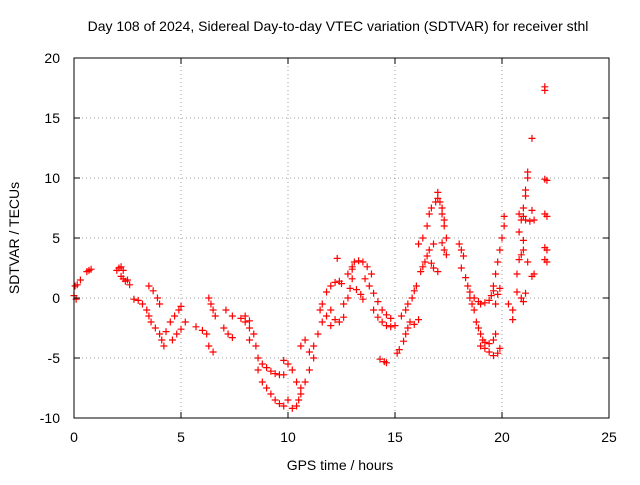 The width and height of the screenshot is (640, 485). Describe the element at coordinates (52, 178) in the screenshot. I see `y-tick-label: 10` at that location.